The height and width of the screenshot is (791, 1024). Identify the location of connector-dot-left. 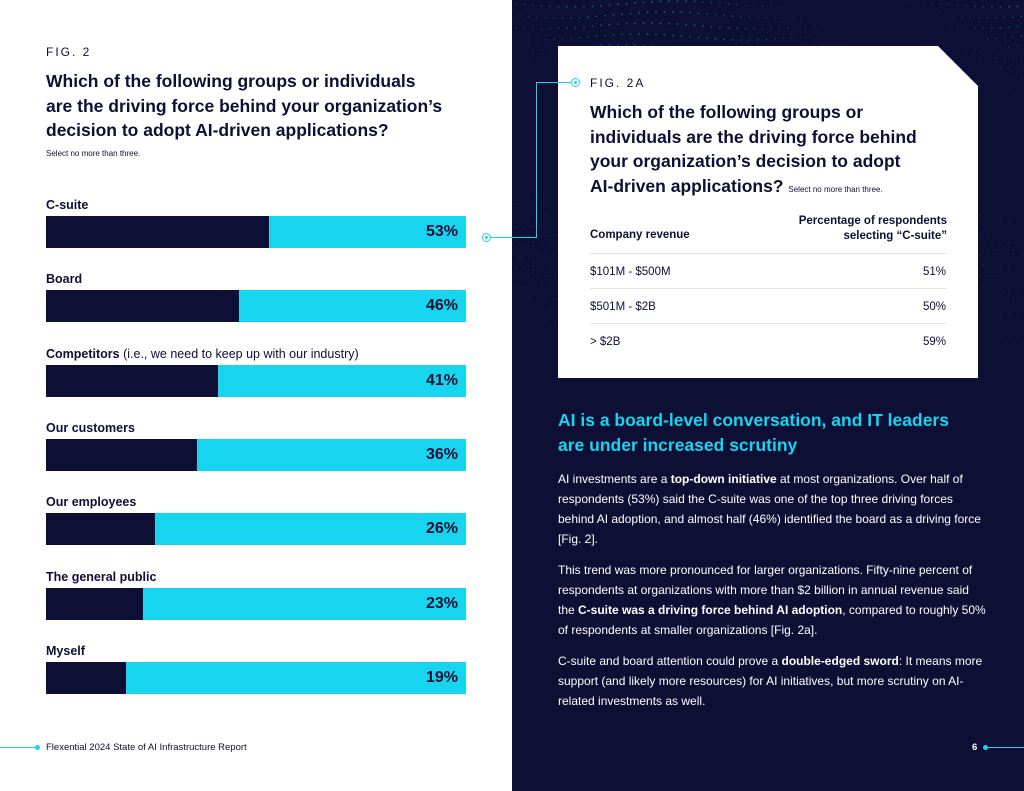
(486, 237).